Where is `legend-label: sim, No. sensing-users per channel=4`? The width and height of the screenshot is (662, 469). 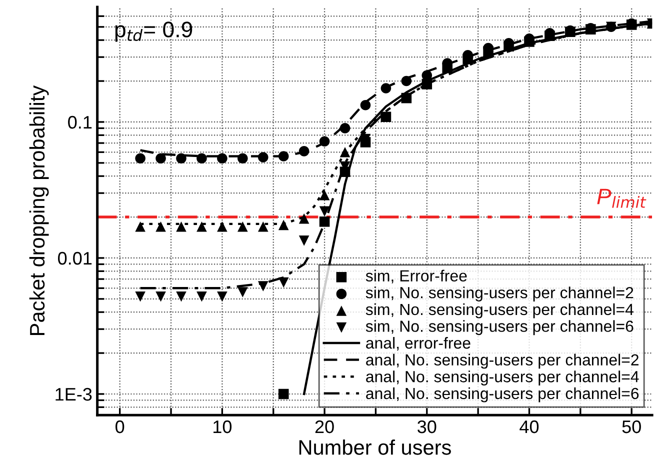
legend-label: sim, No. sensing-users per channel=4 is located at coordinates (500, 310).